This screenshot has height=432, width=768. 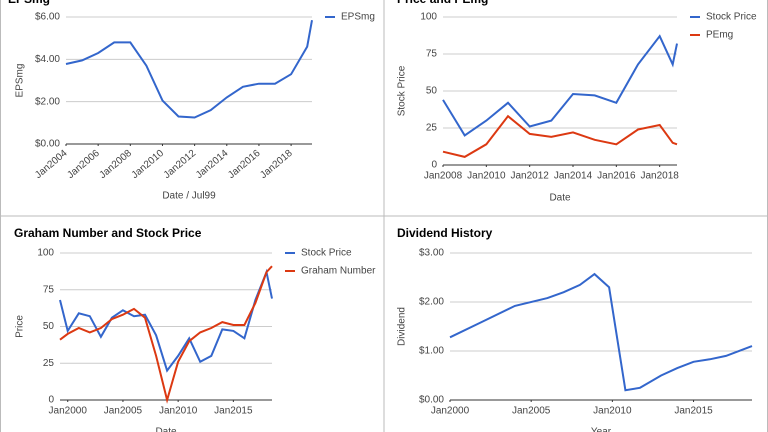 I want to click on y-tick-label: $6.00, so click(x=47, y=17).